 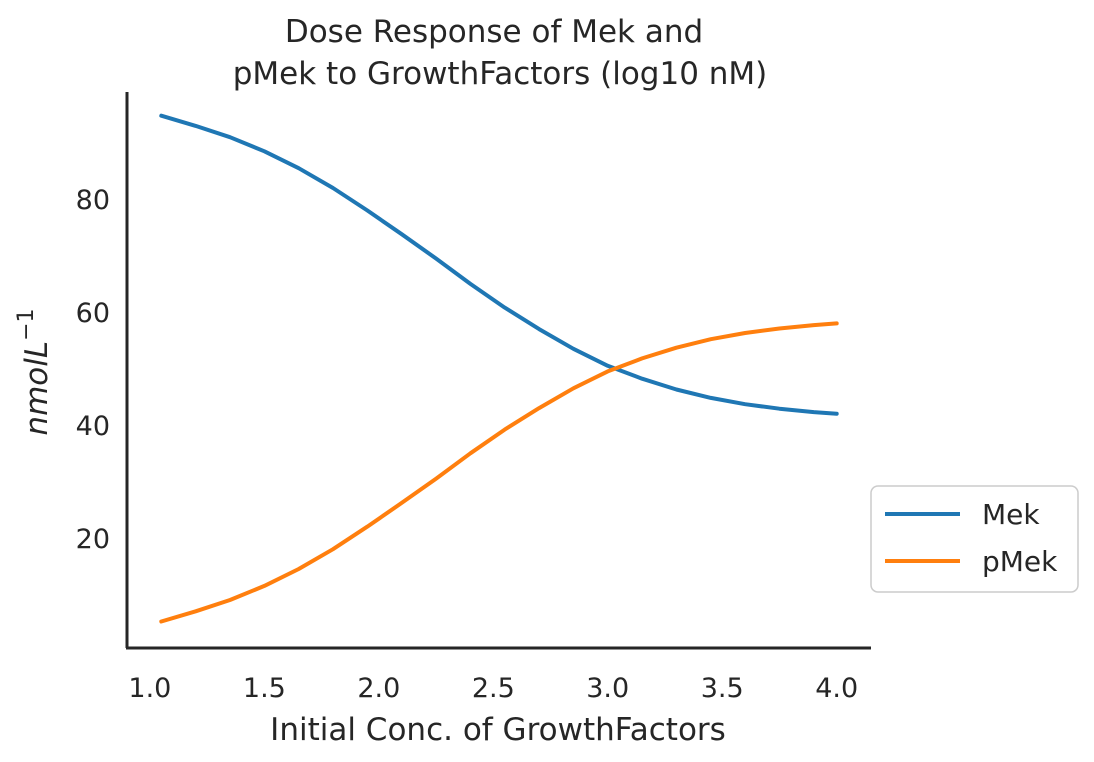 I want to click on y-axis-label-main: nmolL, so click(x=37, y=388).